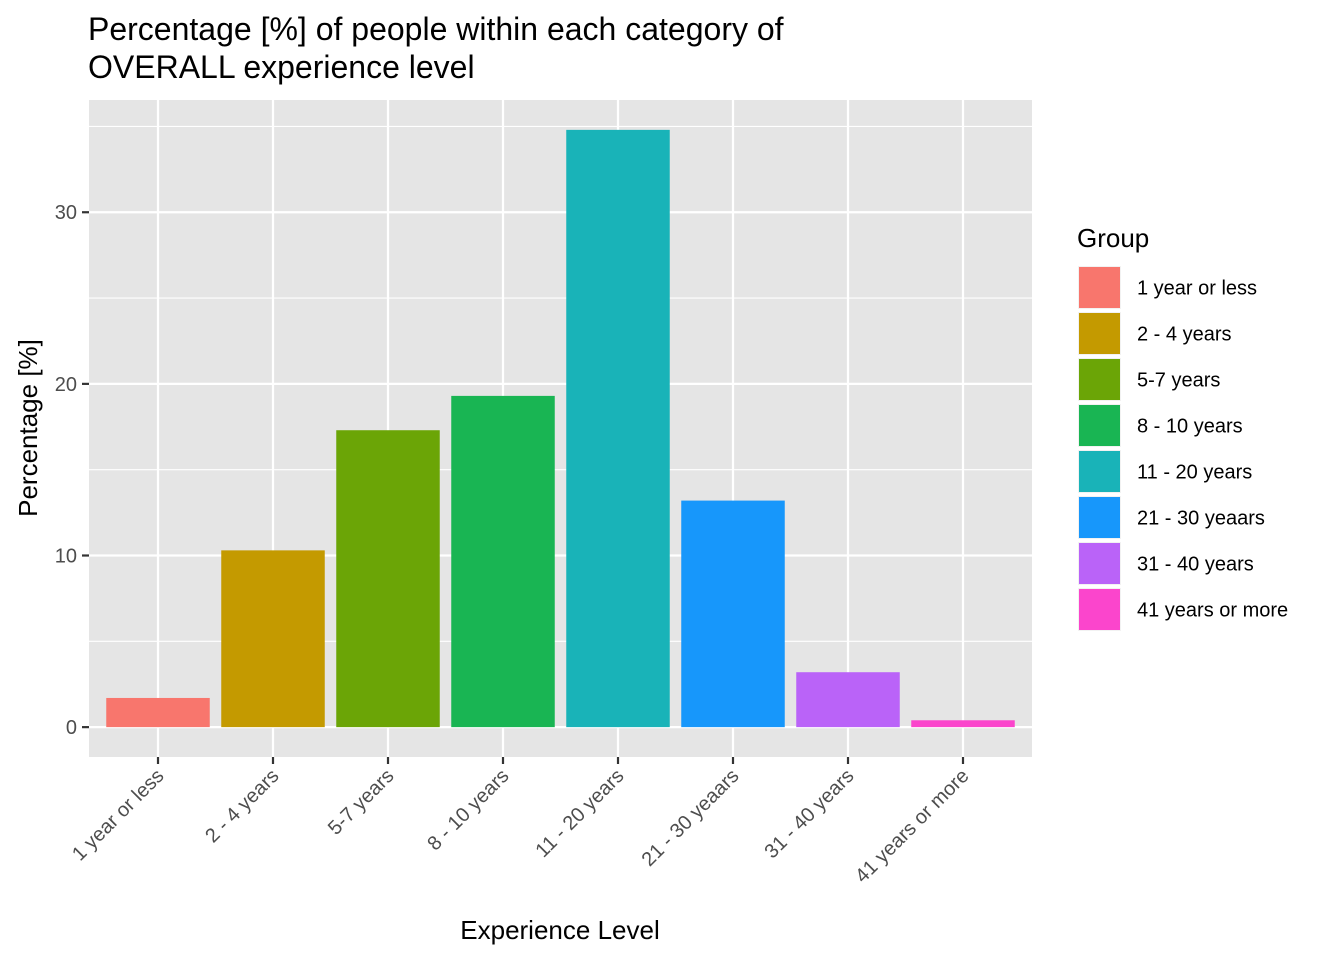  What do you see at coordinates (66, 385) in the screenshot?
I see `y-tick-label: 20` at bounding box center [66, 385].